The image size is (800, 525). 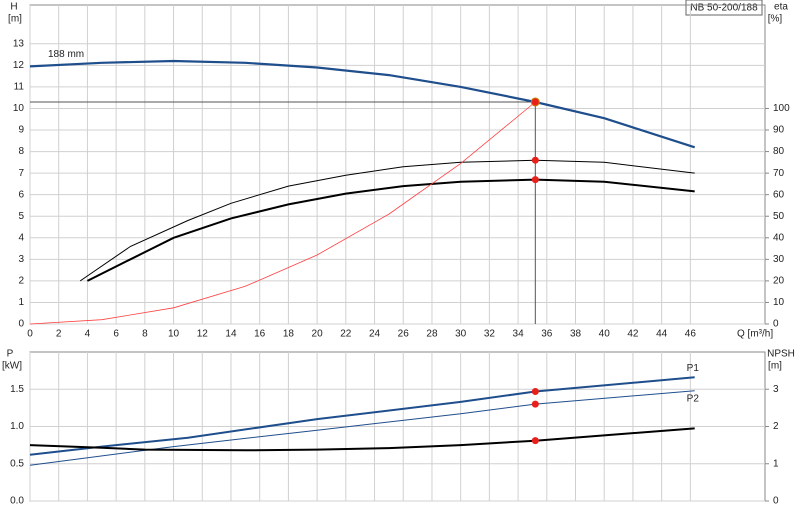 What do you see at coordinates (17, 501) in the screenshot?
I see `y-tick-label: 0.0` at bounding box center [17, 501].